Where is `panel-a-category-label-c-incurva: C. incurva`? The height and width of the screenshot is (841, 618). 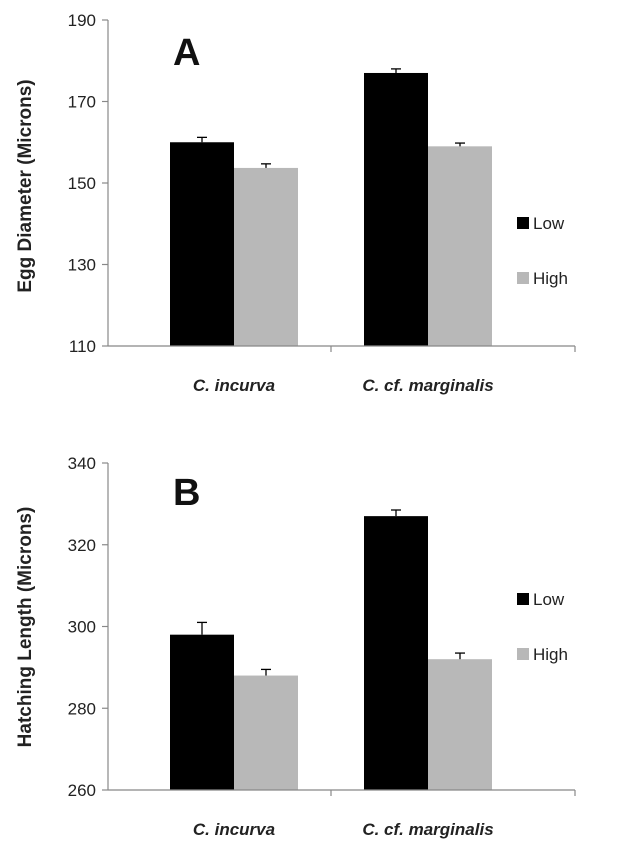 panel-a-category-label-c-incurva: C. incurva is located at coordinates (234, 385).